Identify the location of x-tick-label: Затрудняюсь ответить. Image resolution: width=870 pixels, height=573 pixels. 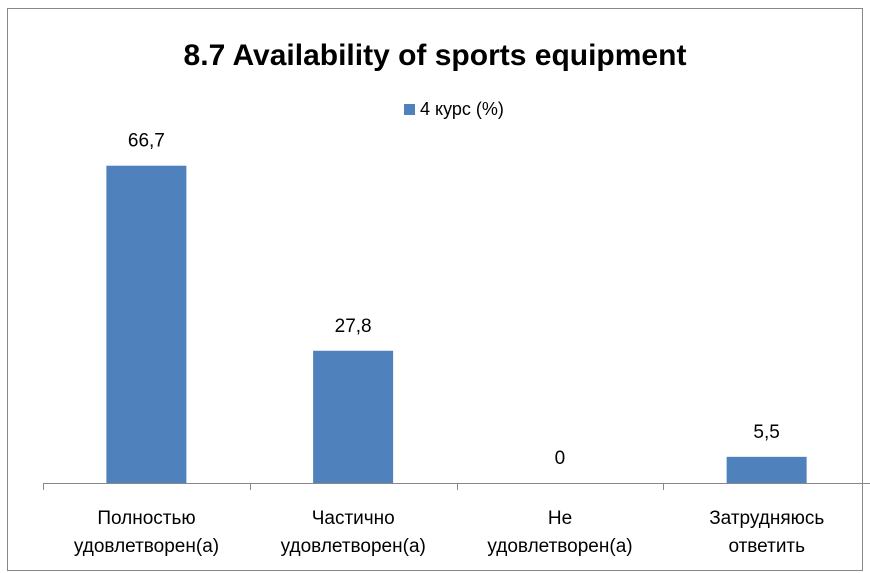
(767, 532).